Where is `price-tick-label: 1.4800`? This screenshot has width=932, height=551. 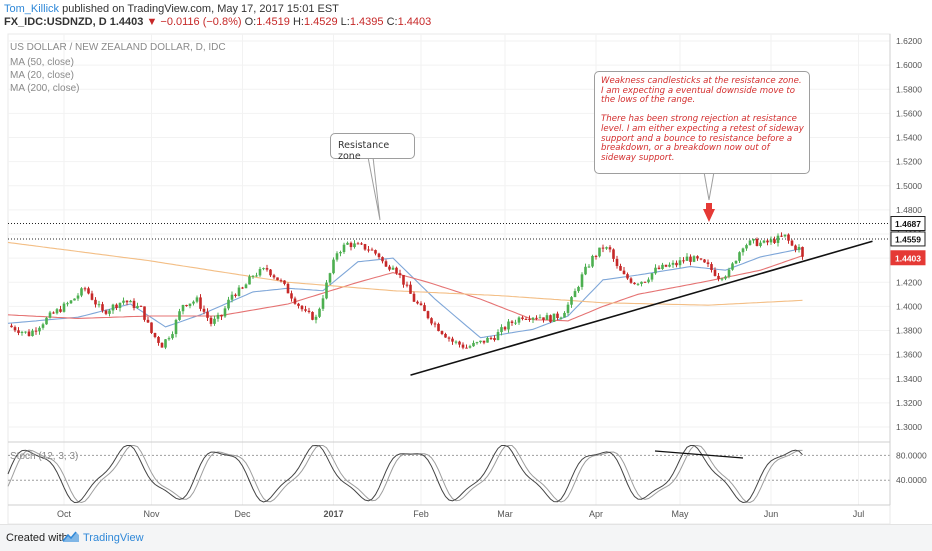 price-tick-label: 1.4800 is located at coordinates (909, 210).